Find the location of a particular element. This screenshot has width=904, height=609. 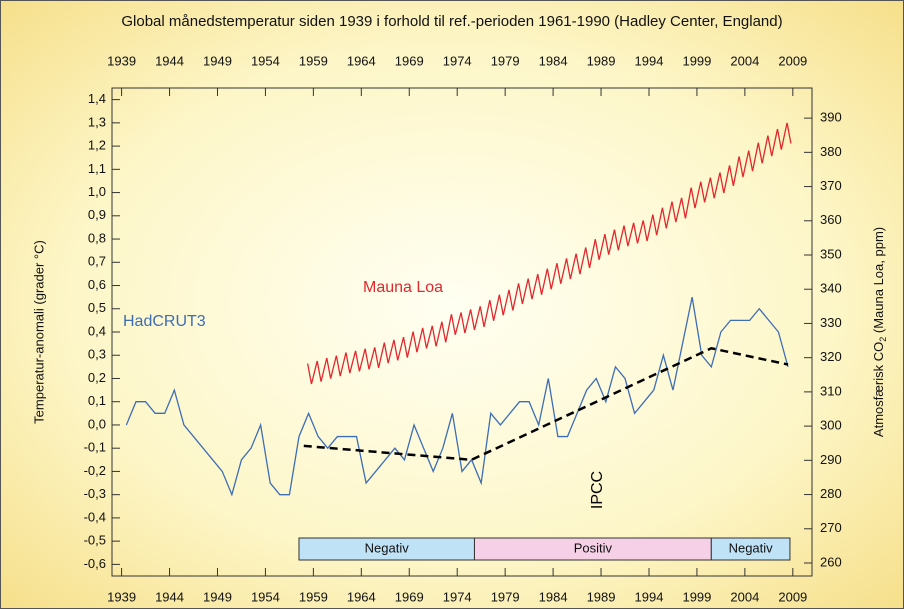

y2-tick-label: 330 is located at coordinates (831, 322).